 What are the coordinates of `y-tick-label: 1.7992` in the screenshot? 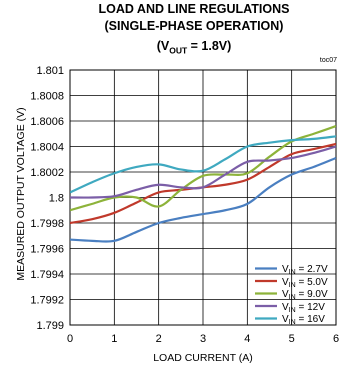 It's located at (47, 301).